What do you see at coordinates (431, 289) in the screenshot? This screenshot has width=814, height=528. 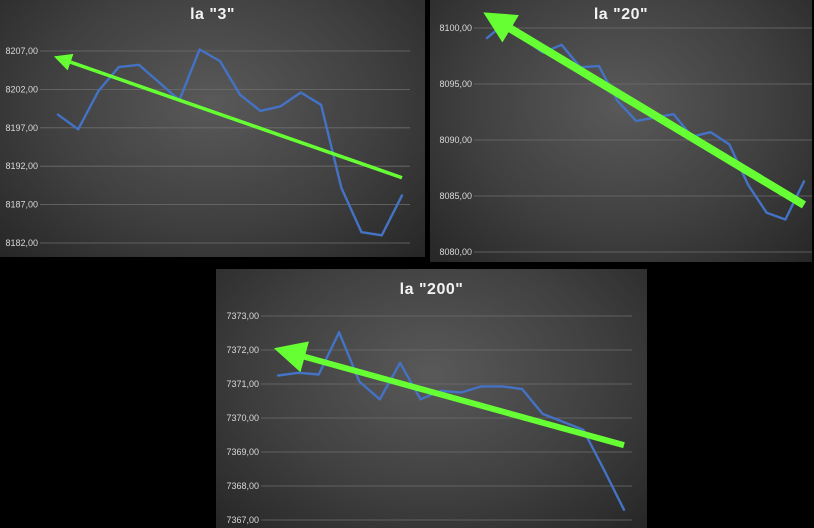 I see `chart-title-200: la "200"` at bounding box center [431, 289].